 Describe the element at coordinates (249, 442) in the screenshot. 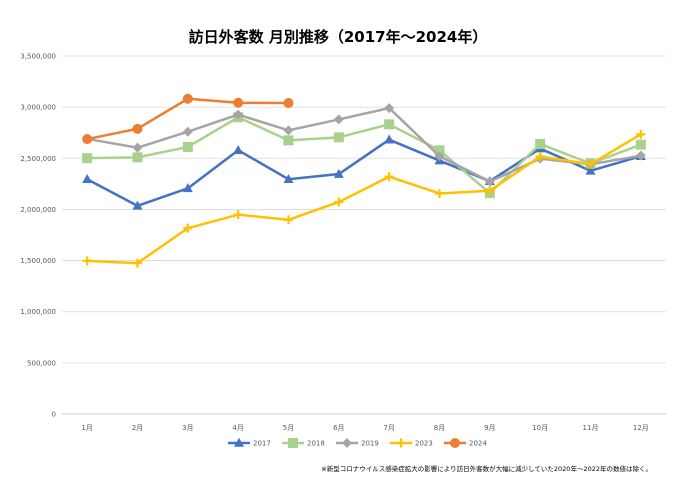

I see `legend-entry-2017: 2017` at that location.